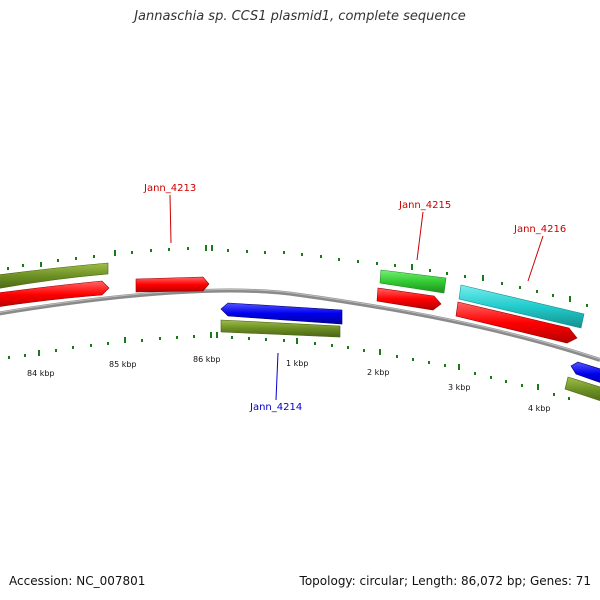  What do you see at coordinates (585, 373) in the screenshot?
I see `cds-blue-right` at bounding box center [585, 373].